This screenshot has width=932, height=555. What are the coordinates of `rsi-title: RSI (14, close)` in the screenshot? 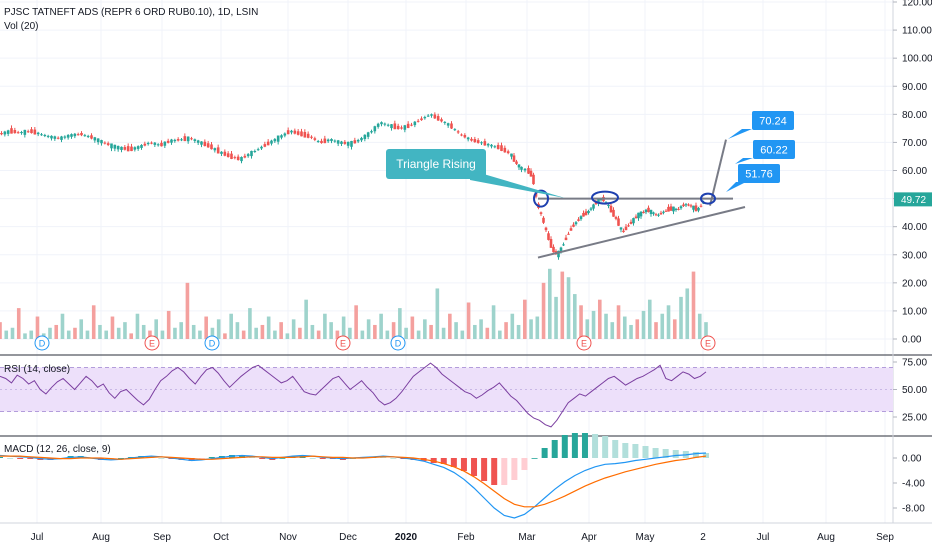 It's located at (37, 369).